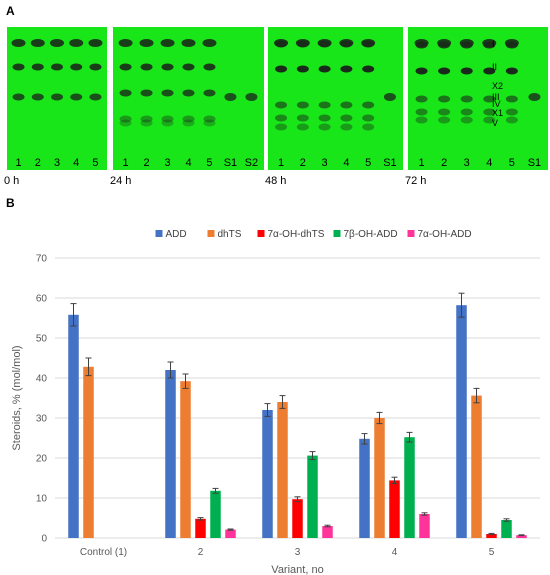 The image size is (550, 575). Describe the element at coordinates (496, 104) in the screenshot. I see `tlc-spot-marker: IV` at that location.